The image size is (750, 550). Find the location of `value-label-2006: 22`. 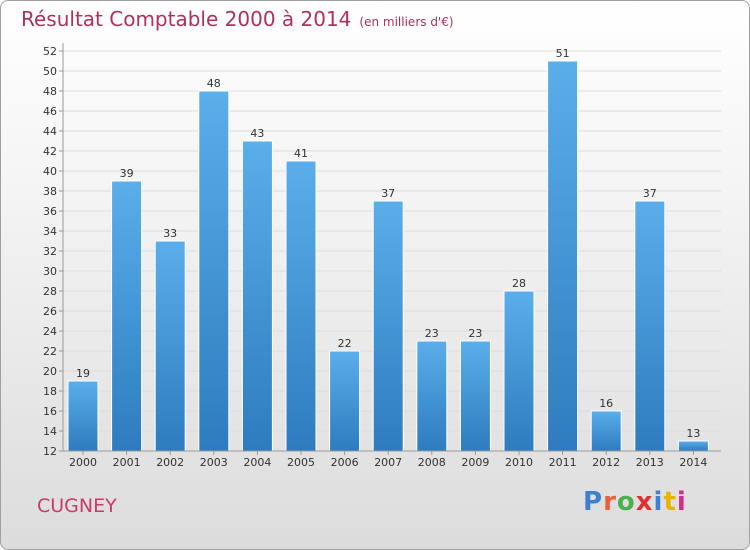

value-label-2006: 22 is located at coordinates (345, 343).